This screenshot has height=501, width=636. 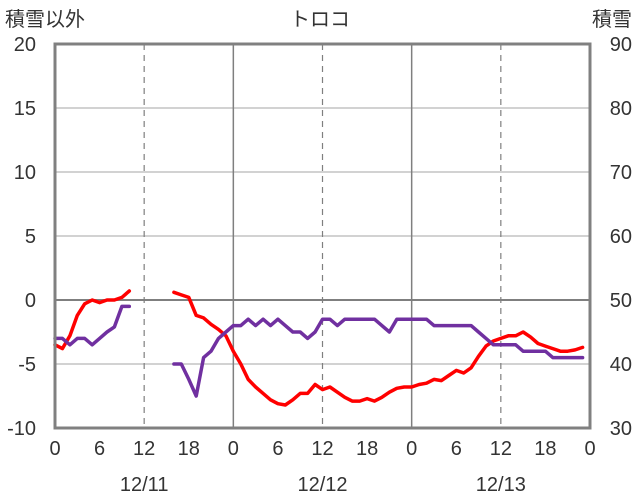 I want to click on right-tick-label: 30, so click(x=621, y=429).